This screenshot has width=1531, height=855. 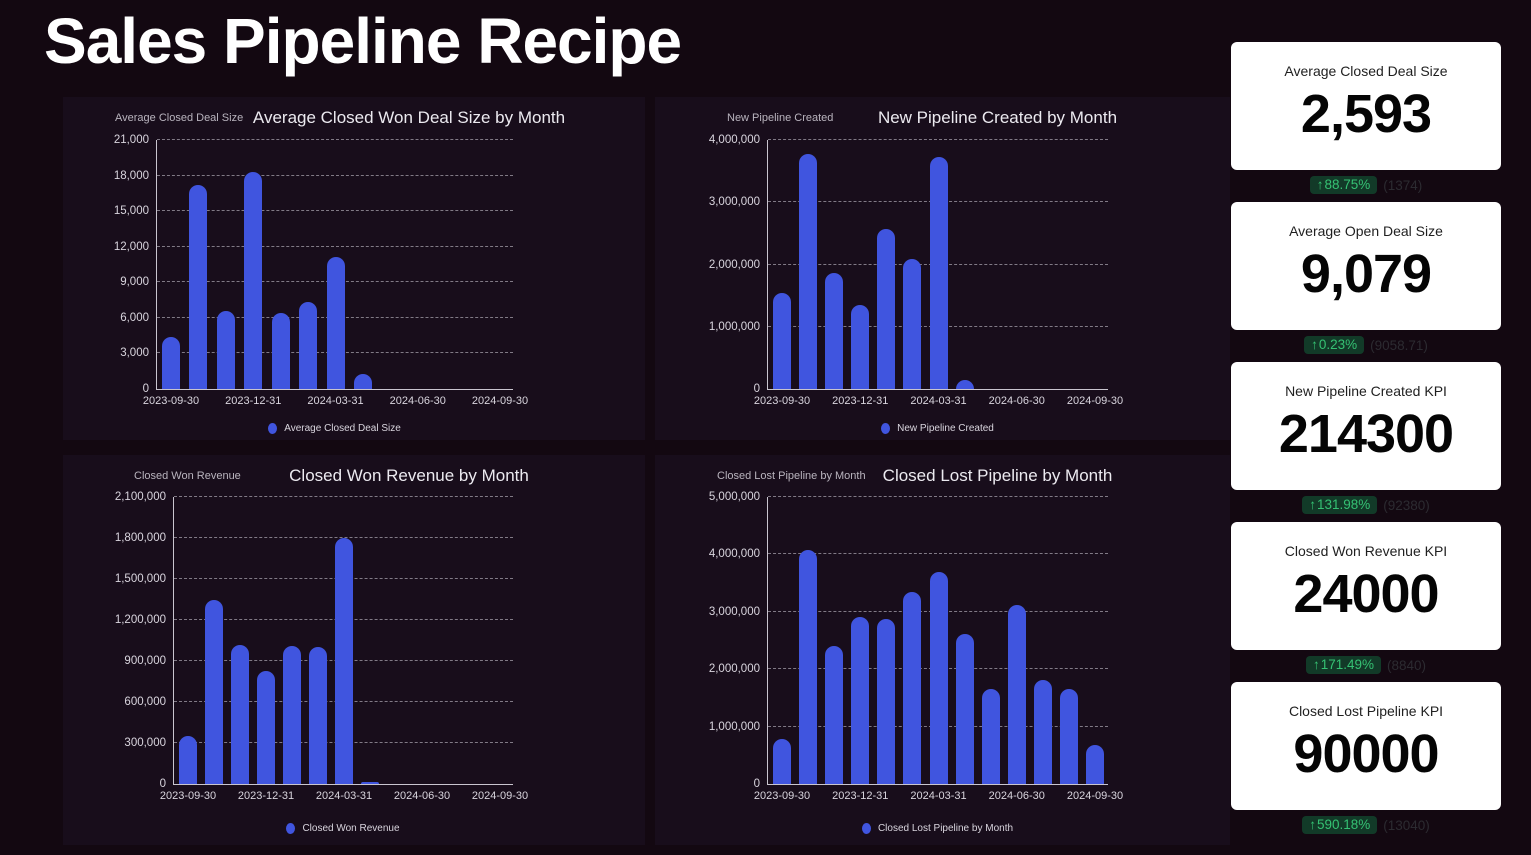 What do you see at coordinates (1366, 106) in the screenshot?
I see `kpi-card: Average Closed Deal Size 2,593` at bounding box center [1366, 106].